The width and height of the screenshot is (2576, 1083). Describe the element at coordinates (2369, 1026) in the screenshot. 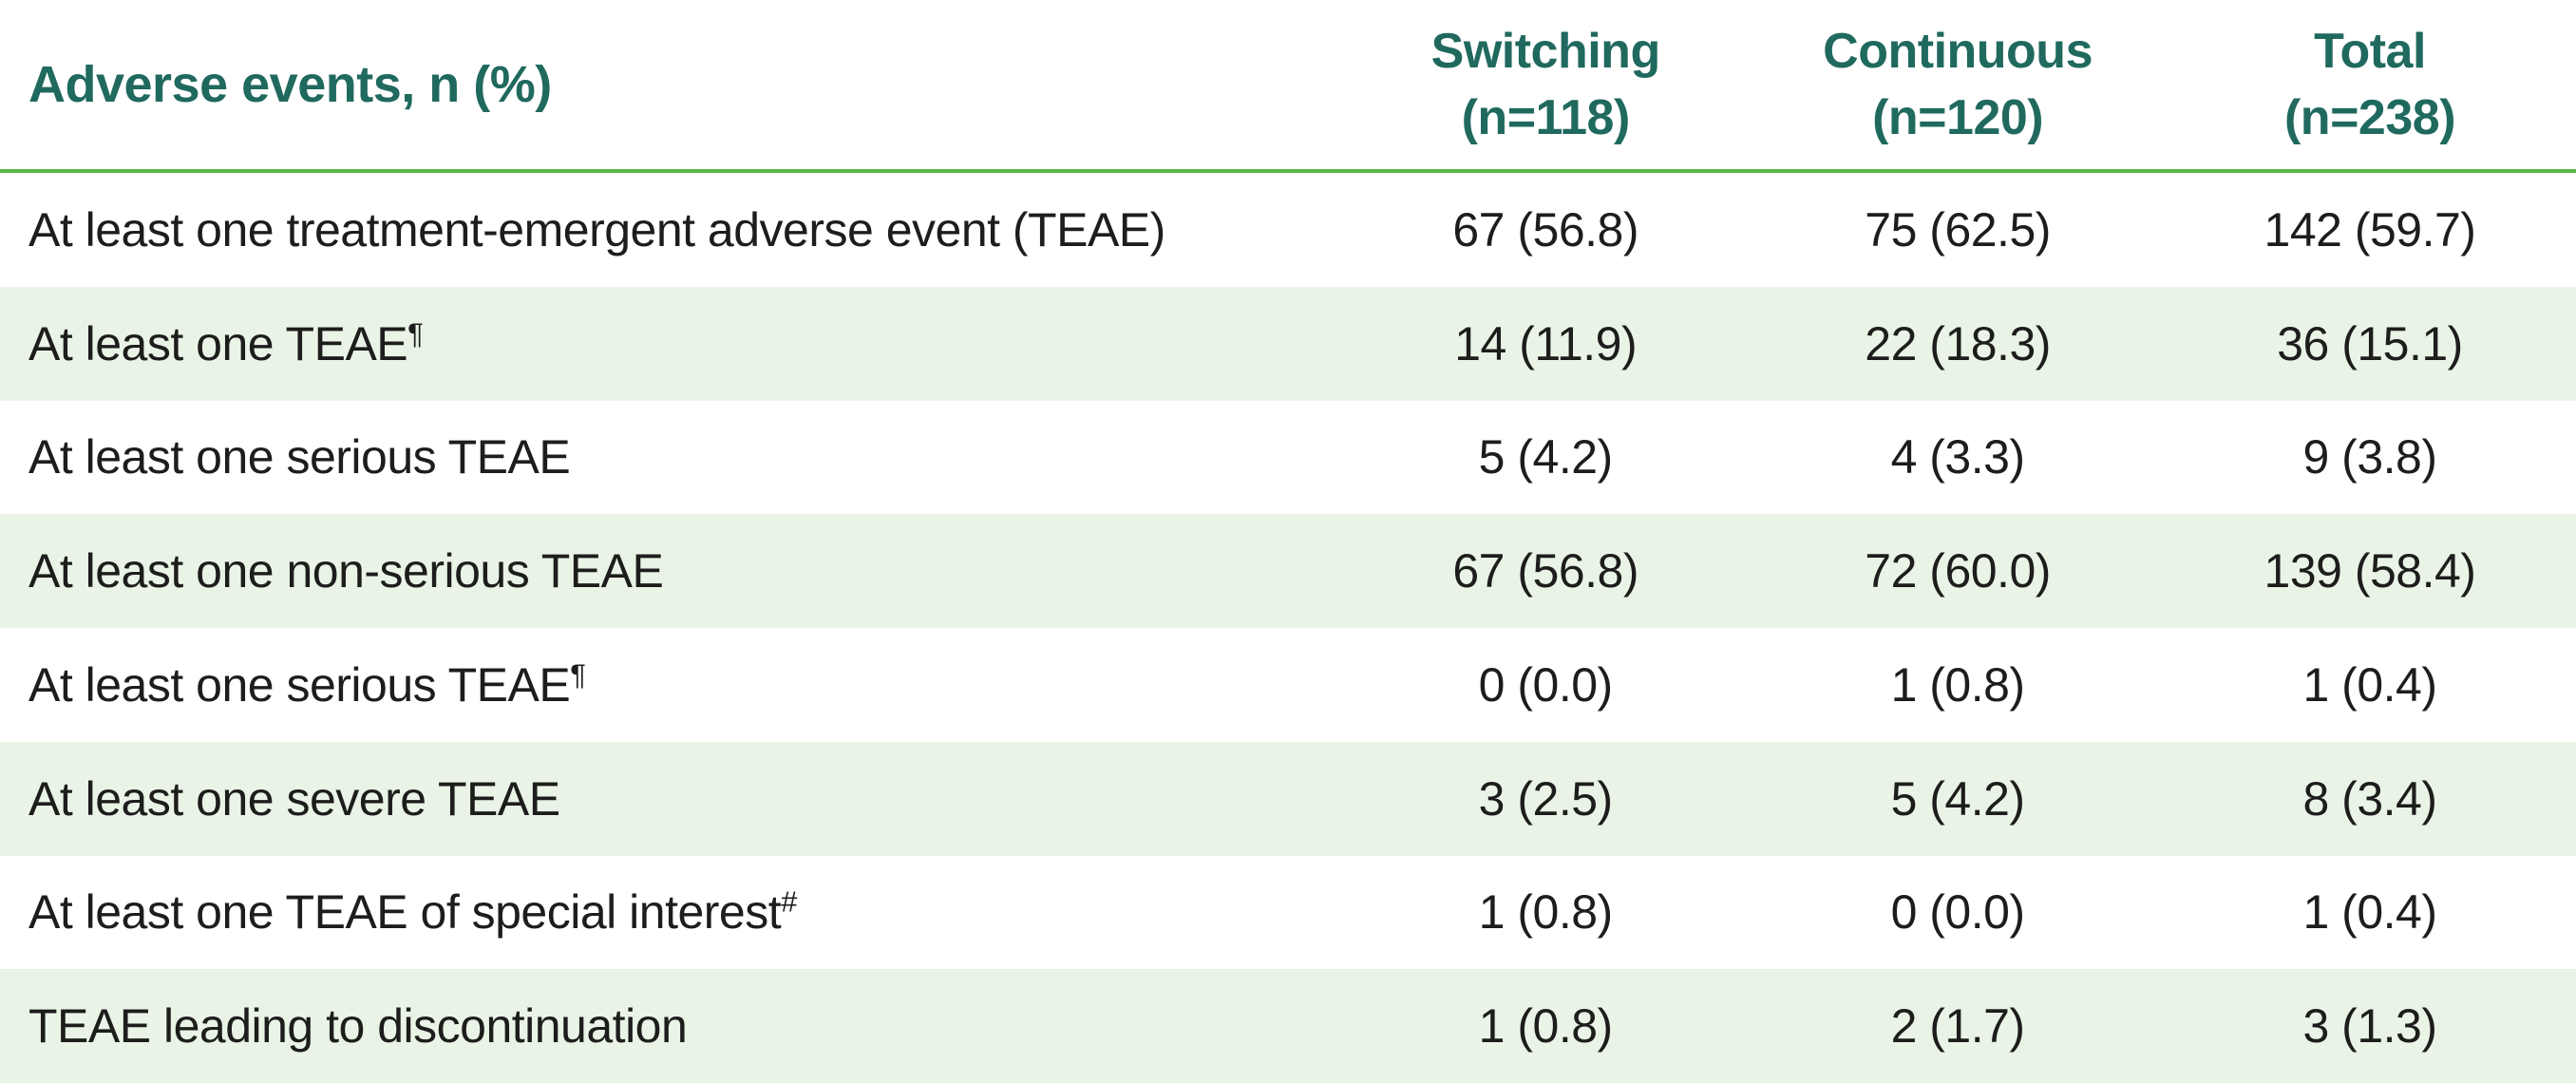

I see `value-total: 3 (1.3)` at that location.